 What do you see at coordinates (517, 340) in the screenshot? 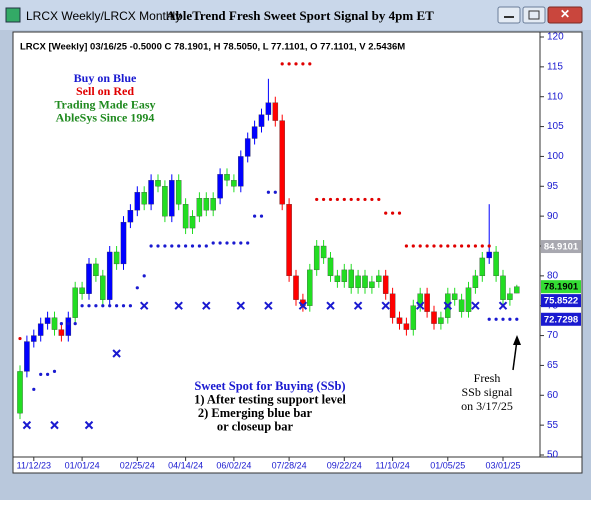
I see `signal-arrow-head` at bounding box center [517, 340].